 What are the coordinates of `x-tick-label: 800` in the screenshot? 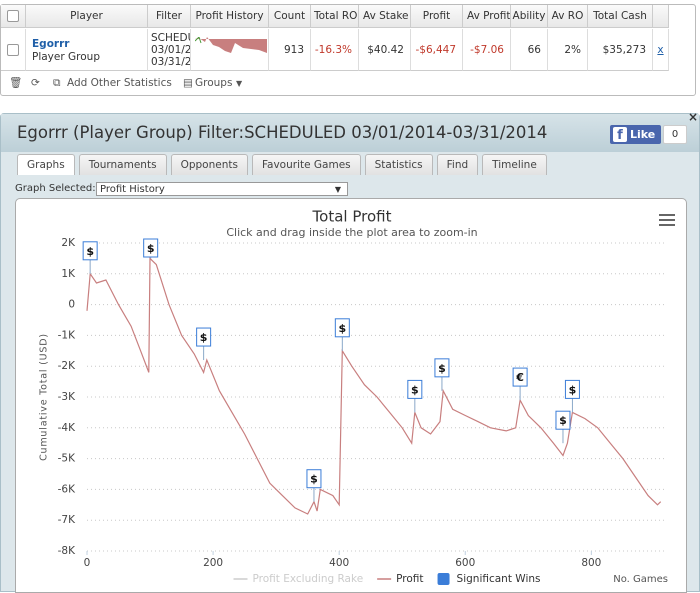 It's located at (591, 563).